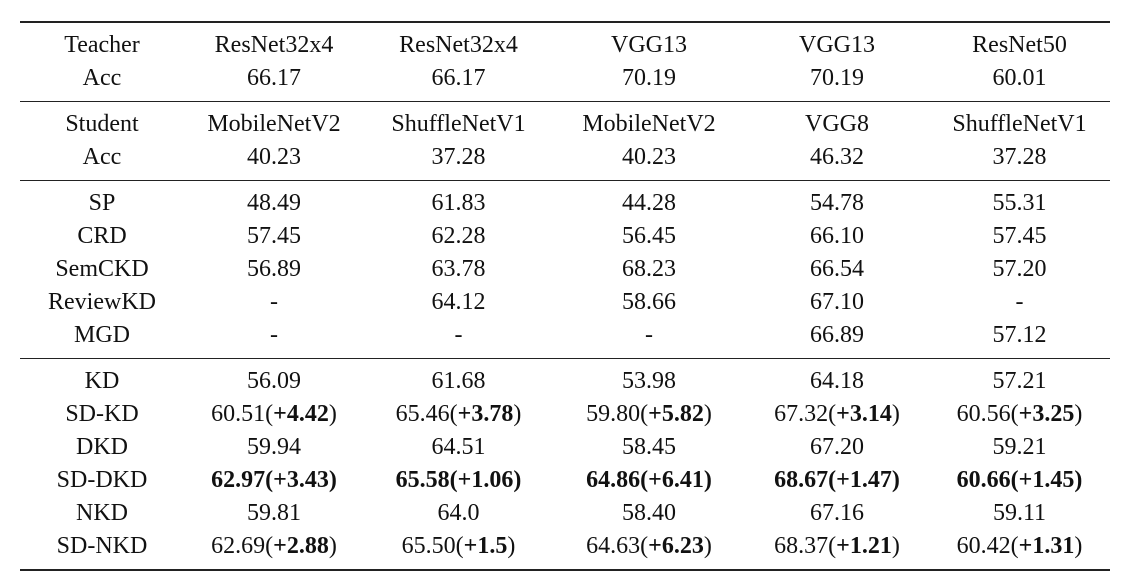 The width and height of the screenshot is (1131, 580). What do you see at coordinates (1046, 414) in the screenshot?
I see `cell-part: +3.25` at bounding box center [1046, 414].